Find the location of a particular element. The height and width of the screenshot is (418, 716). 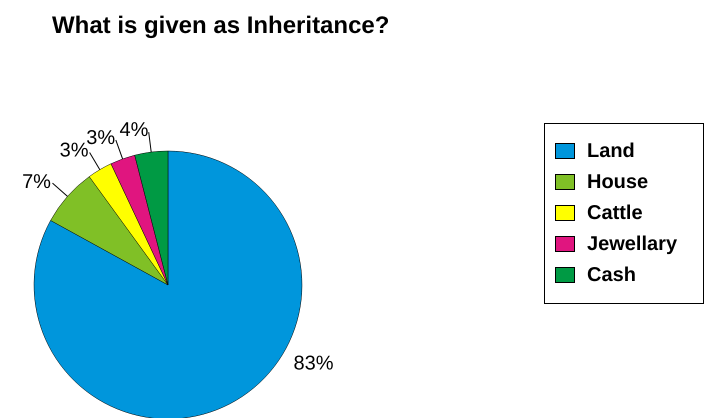

data-label: 4% is located at coordinates (134, 130).